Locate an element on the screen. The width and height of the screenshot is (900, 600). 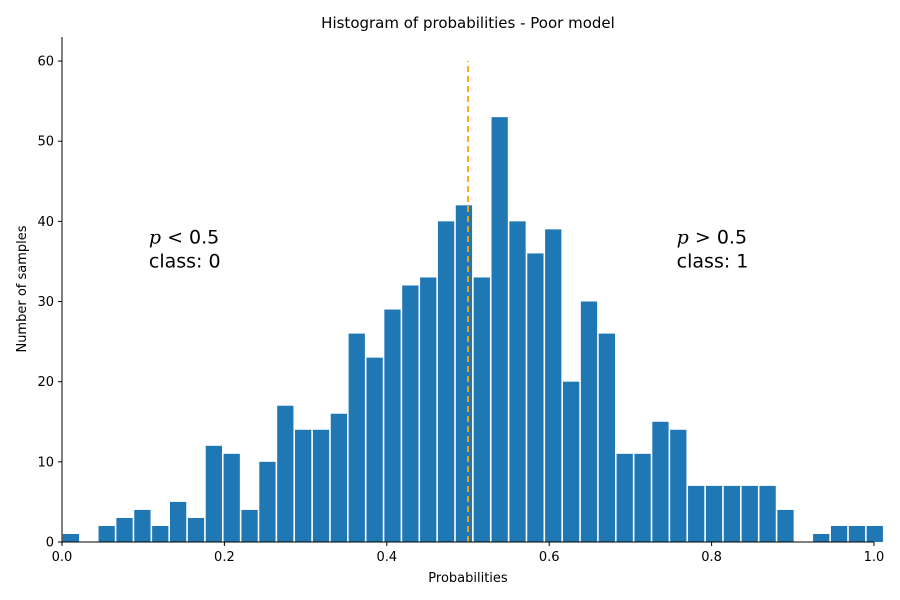
x-tick-label: 0.0 is located at coordinates (62, 557).